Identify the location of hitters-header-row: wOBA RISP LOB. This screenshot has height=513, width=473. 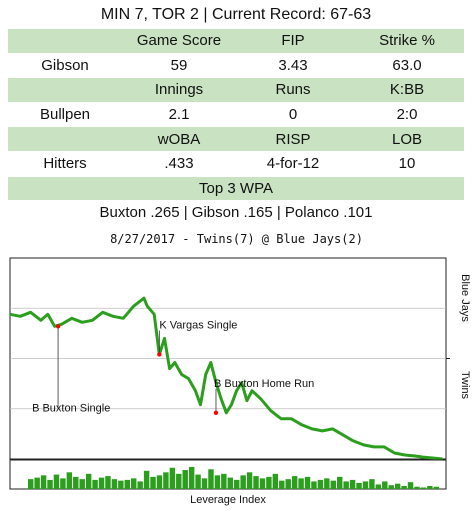
(236, 139).